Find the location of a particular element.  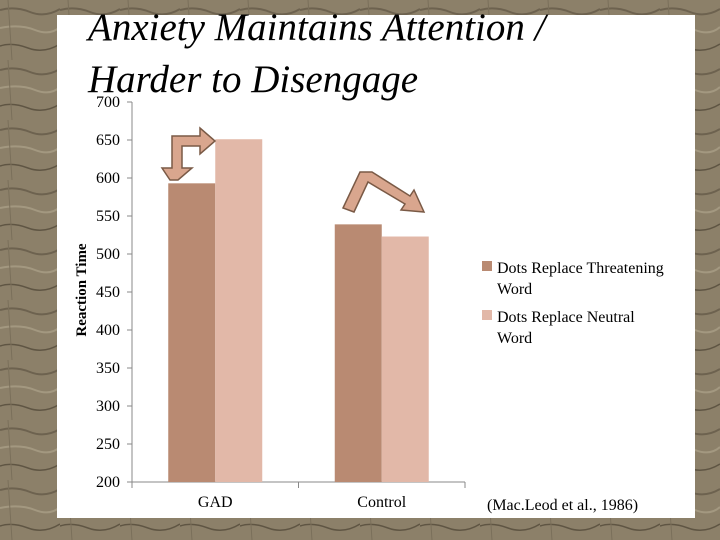

y-tick-label: 200 is located at coordinates (108, 482).